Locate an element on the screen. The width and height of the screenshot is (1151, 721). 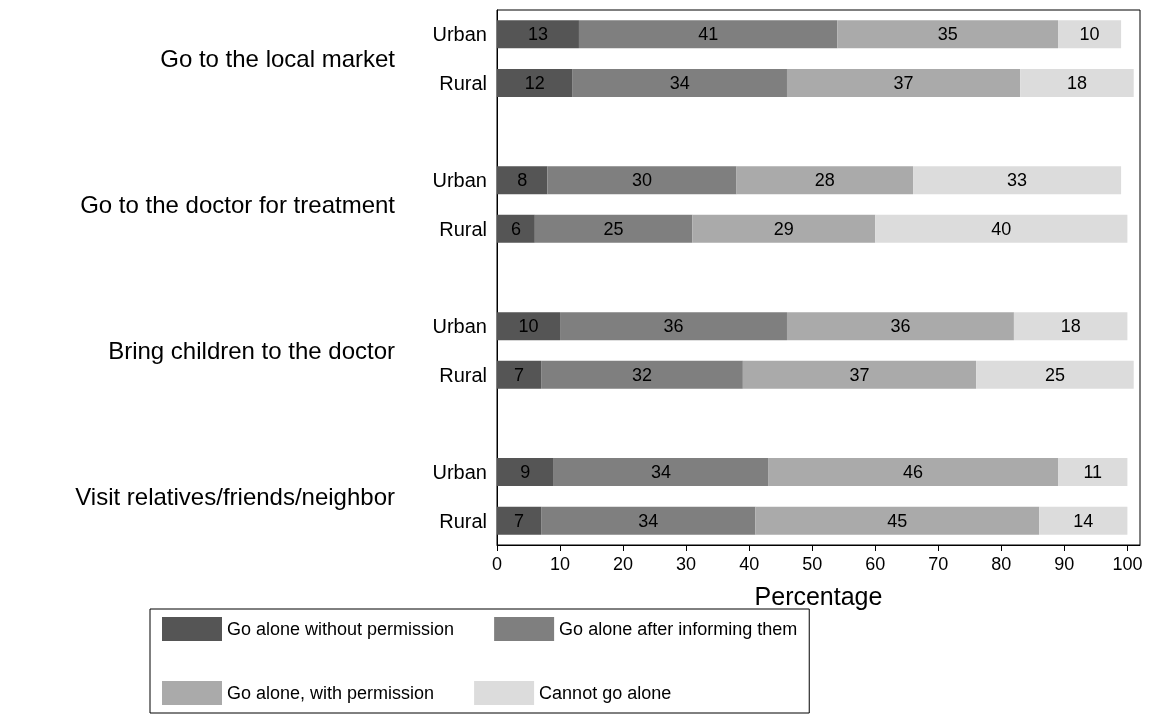
data-label: 9 is located at coordinates (525, 472).